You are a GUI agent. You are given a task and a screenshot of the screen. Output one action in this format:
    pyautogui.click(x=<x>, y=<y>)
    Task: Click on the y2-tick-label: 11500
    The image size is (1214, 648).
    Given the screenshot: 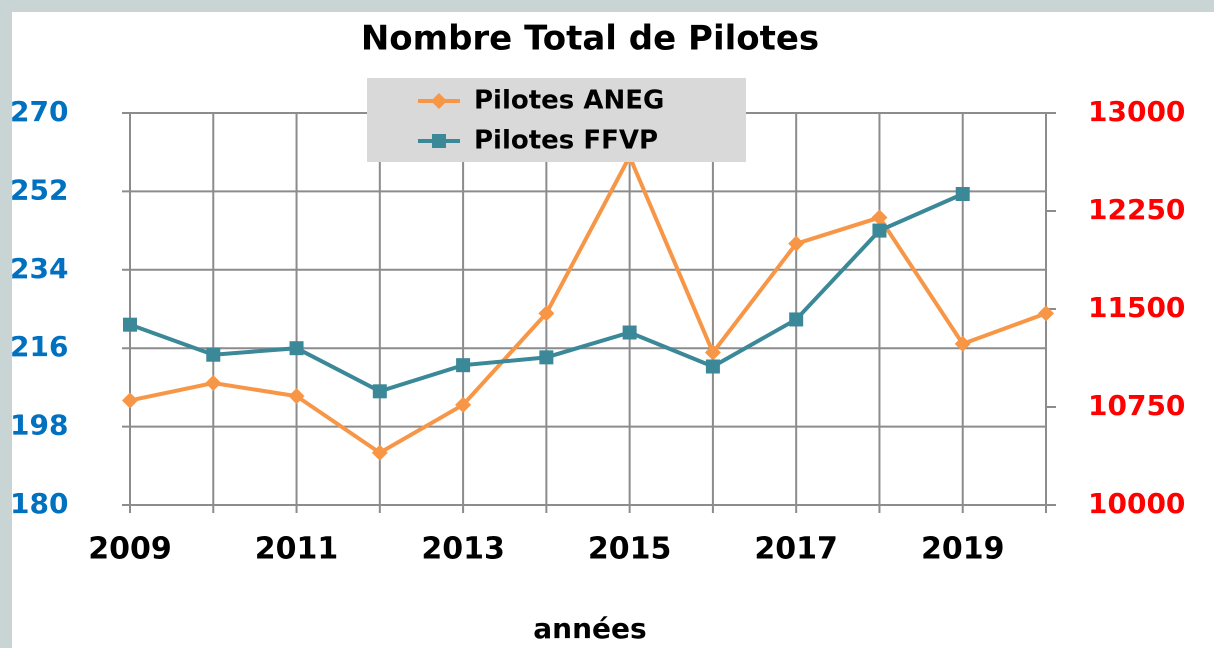 What is the action you would take?
    pyautogui.click(x=1136, y=307)
    